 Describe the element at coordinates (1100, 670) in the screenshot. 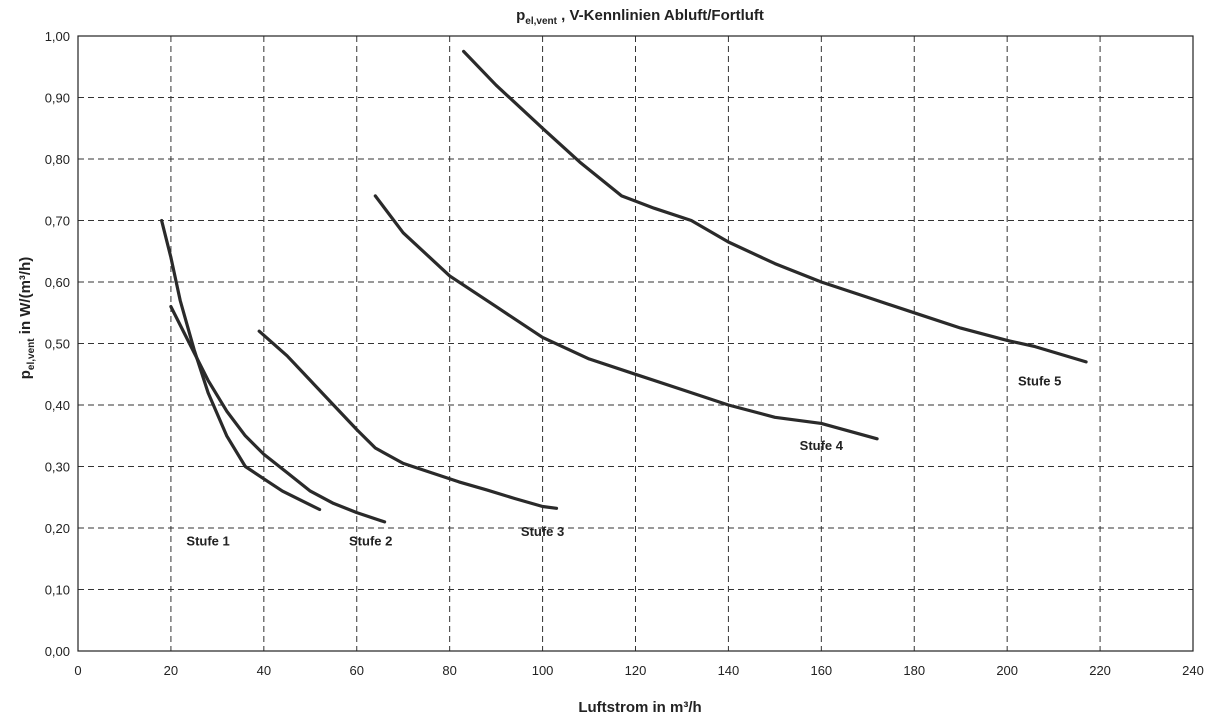

I see `x-tick-label: 220` at that location.